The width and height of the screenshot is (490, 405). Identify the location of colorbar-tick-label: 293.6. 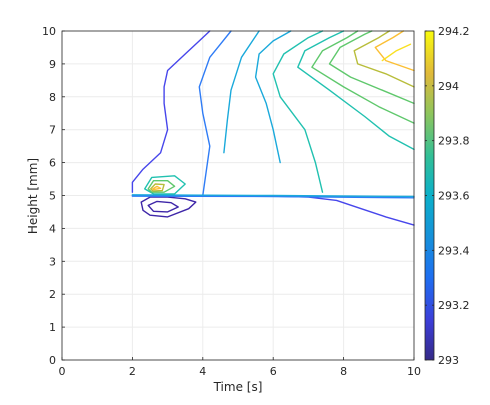
(454, 196).